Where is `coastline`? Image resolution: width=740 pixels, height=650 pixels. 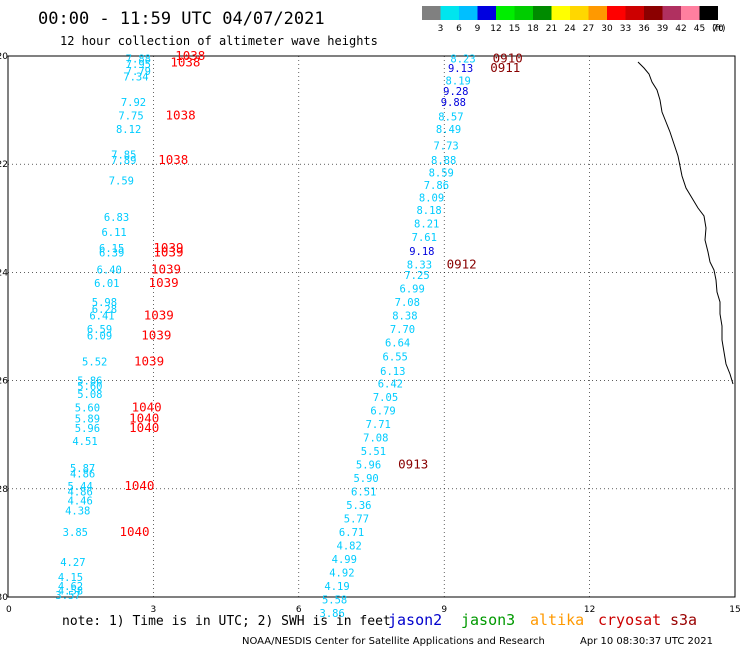 coastline is located at coordinates (685, 223).